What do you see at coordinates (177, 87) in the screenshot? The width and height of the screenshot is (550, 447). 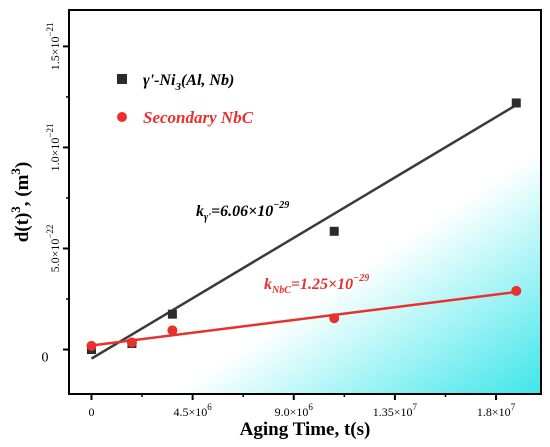 I see `legend-label-gamma-sub: 3` at bounding box center [177, 87].